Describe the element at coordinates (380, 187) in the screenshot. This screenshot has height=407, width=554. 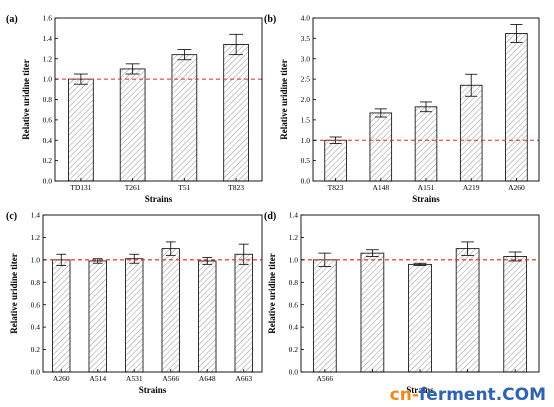
I see `x-tick-label: A148` at that location.